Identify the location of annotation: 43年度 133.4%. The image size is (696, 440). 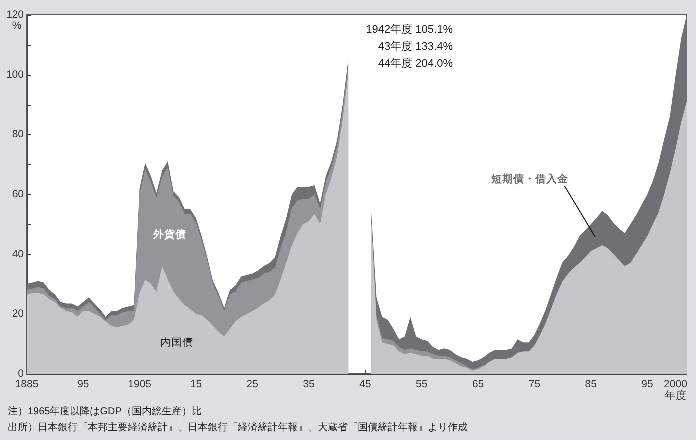
(416, 46).